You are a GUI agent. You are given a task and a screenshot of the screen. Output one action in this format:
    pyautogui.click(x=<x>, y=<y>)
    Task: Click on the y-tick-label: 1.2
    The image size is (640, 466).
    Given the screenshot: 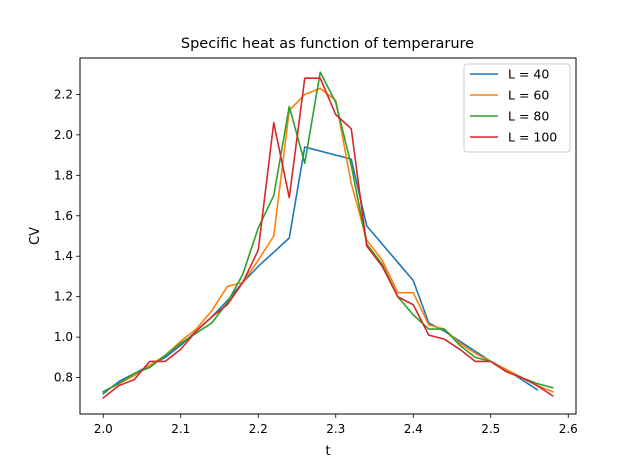 What is the action you would take?
    pyautogui.click(x=63, y=297)
    